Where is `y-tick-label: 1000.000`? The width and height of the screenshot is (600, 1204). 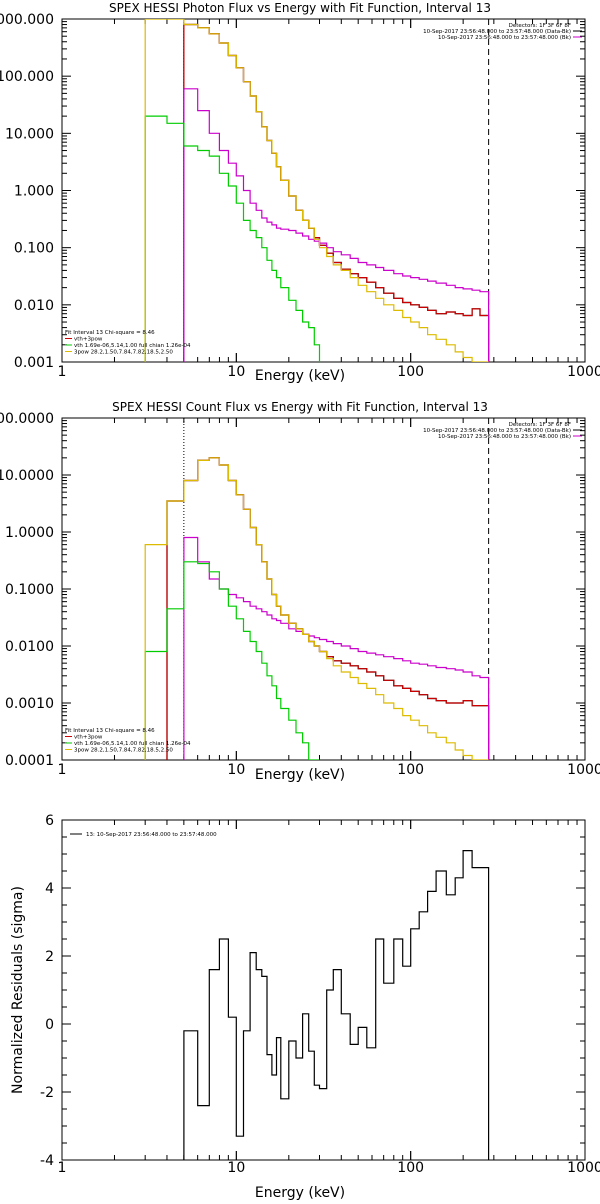 y-tick-label: 1000.000 is located at coordinates (27, 20).